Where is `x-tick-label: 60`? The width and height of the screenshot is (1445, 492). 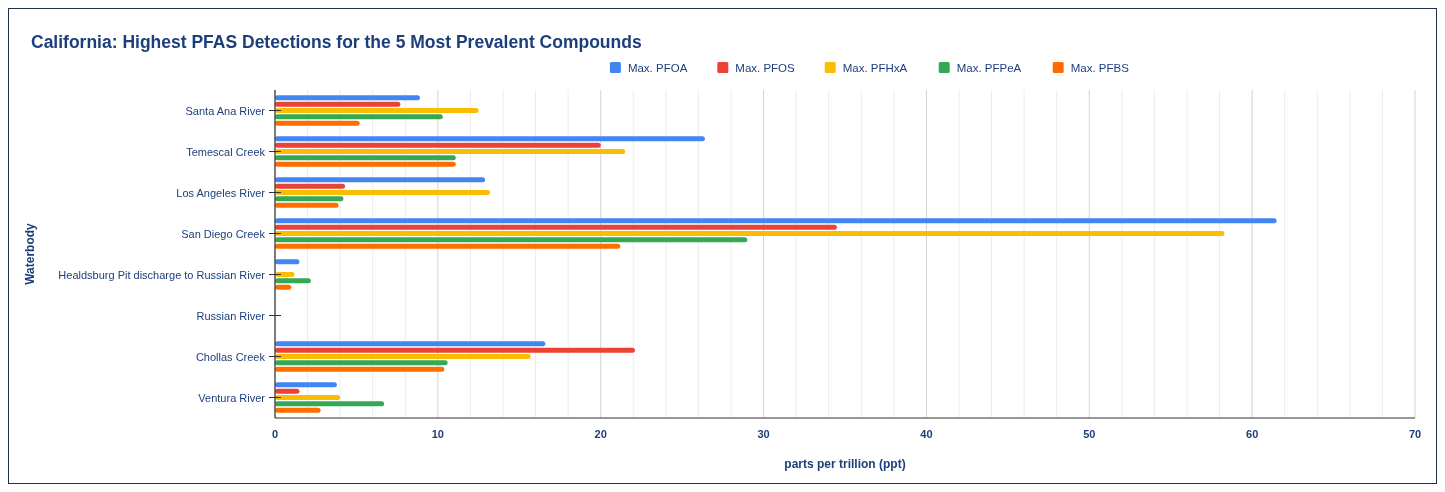 x-tick-label: 60 is located at coordinates (1252, 434).